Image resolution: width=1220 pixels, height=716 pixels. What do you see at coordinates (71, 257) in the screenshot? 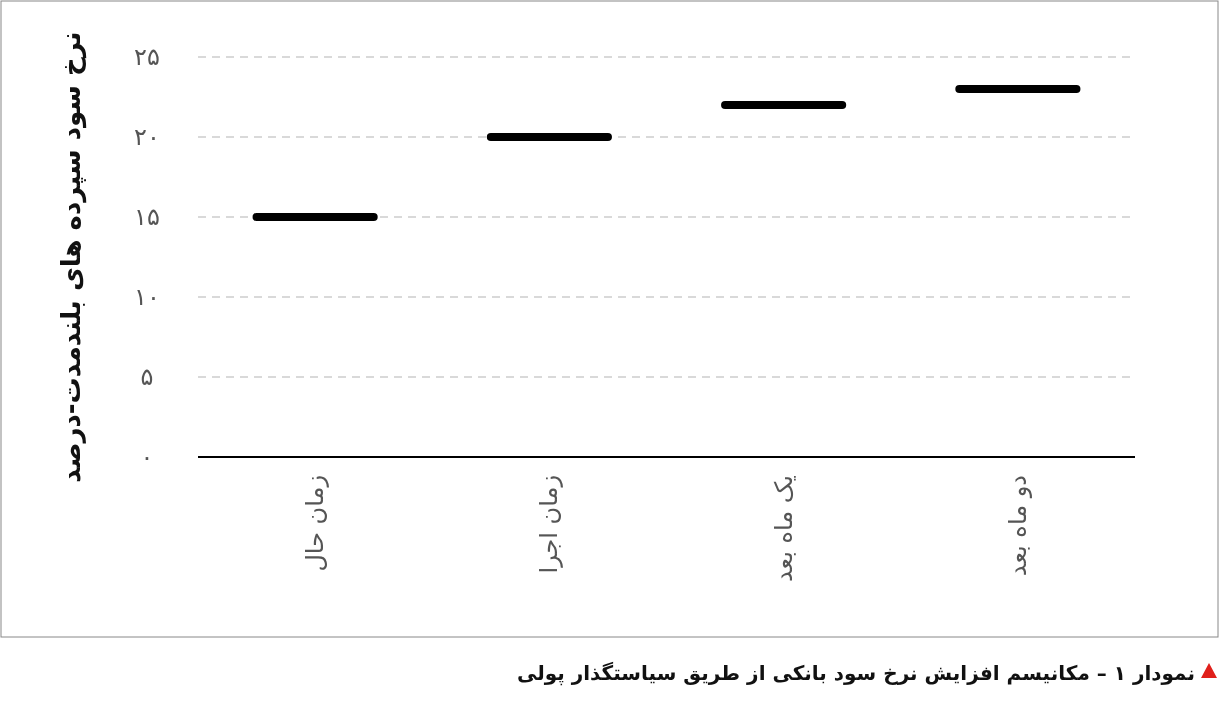
I see `y-axis-title: نرخ سود سپرده های بلندمدت-درصد` at bounding box center [71, 257].